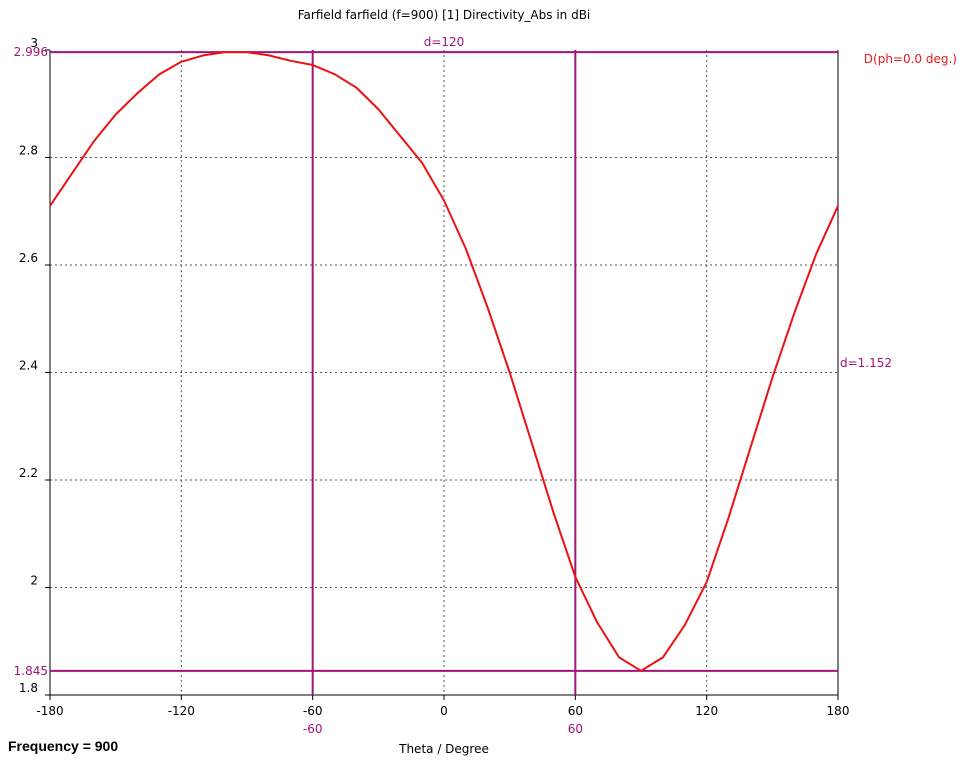  I want to click on y-tick-label: 1.8, so click(28, 688).